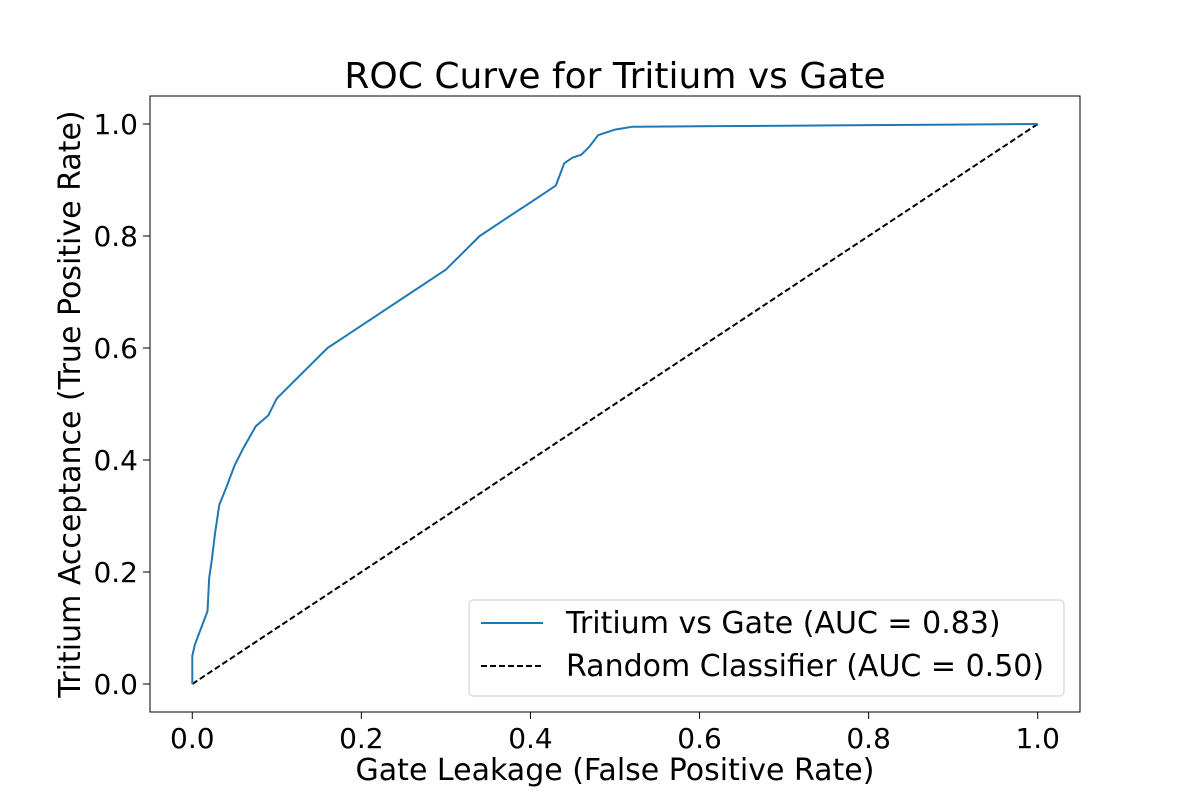 The height and width of the screenshot is (800, 1200). What do you see at coordinates (1037, 738) in the screenshot?
I see `x-tick-label: 1.0` at bounding box center [1037, 738].